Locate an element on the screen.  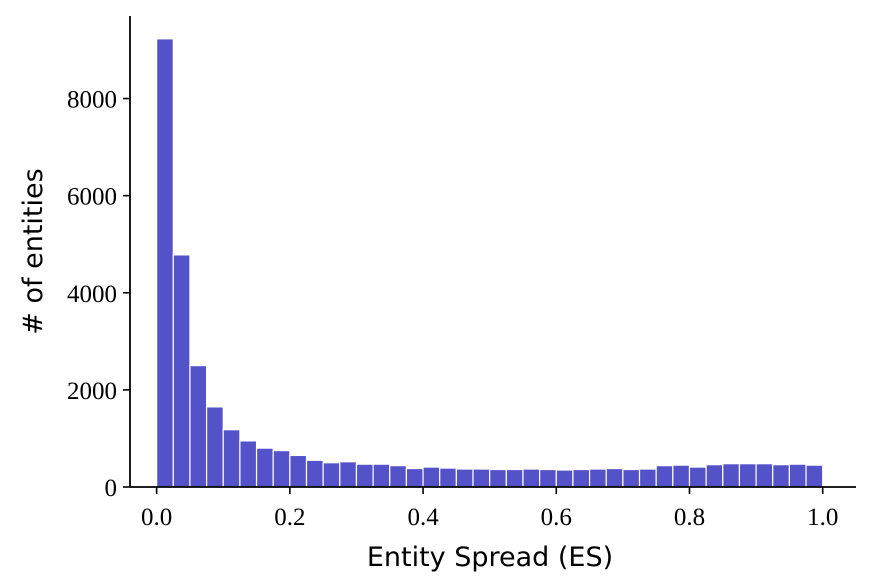
x-tick-label: 1.0 is located at coordinates (822, 517).